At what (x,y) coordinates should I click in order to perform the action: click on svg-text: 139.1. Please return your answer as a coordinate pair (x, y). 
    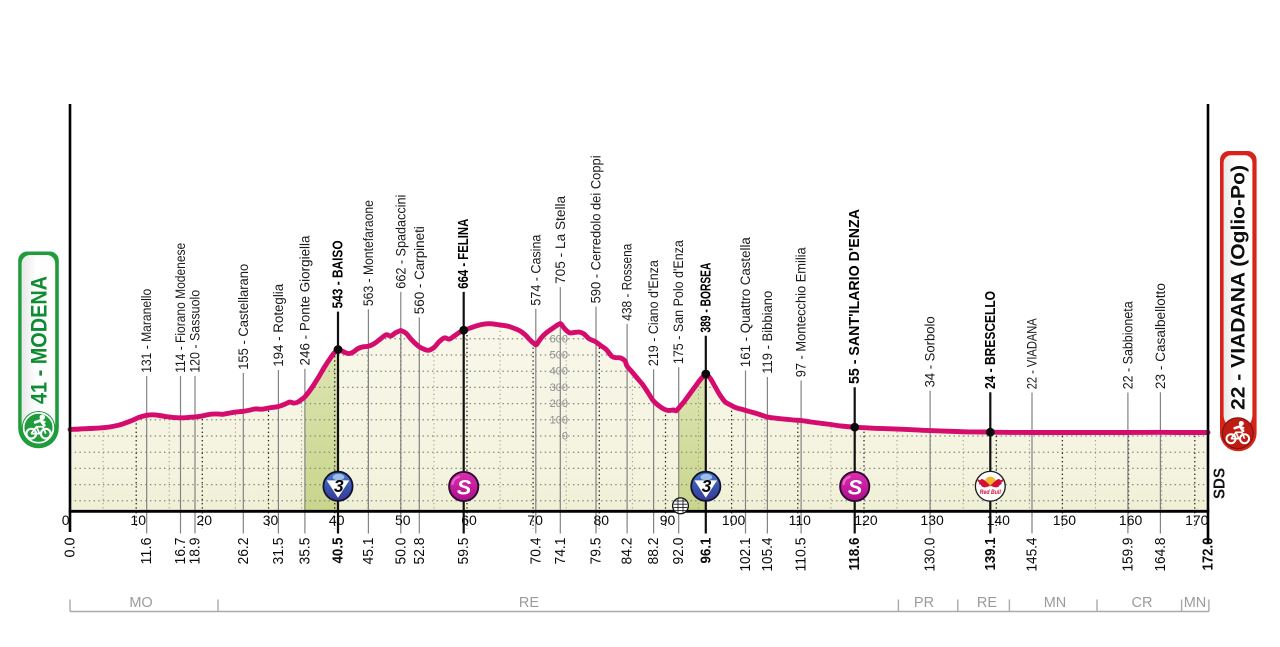
    Looking at the image, I should click on (990, 554).